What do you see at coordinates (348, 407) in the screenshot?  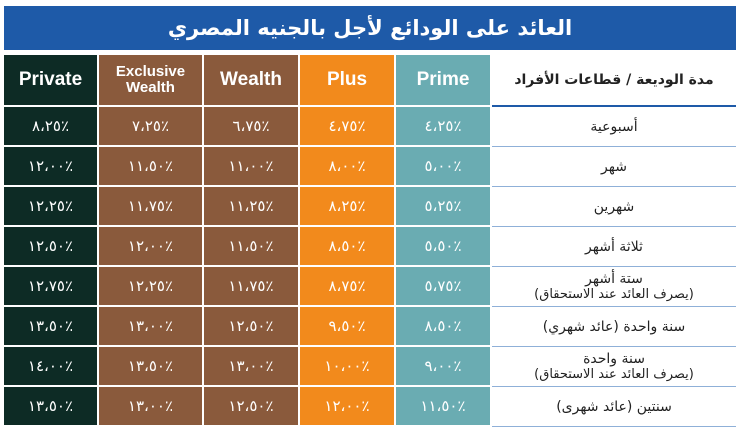 I see `rate-cell-plus: ١٢،٠٠٪` at bounding box center [348, 407].